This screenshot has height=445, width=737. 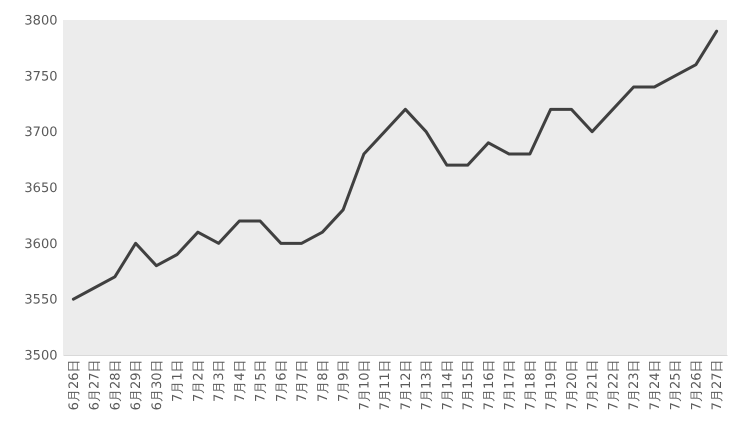 What do you see at coordinates (41, 188) in the screenshot?
I see `y-tick-label: 3650` at bounding box center [41, 188].